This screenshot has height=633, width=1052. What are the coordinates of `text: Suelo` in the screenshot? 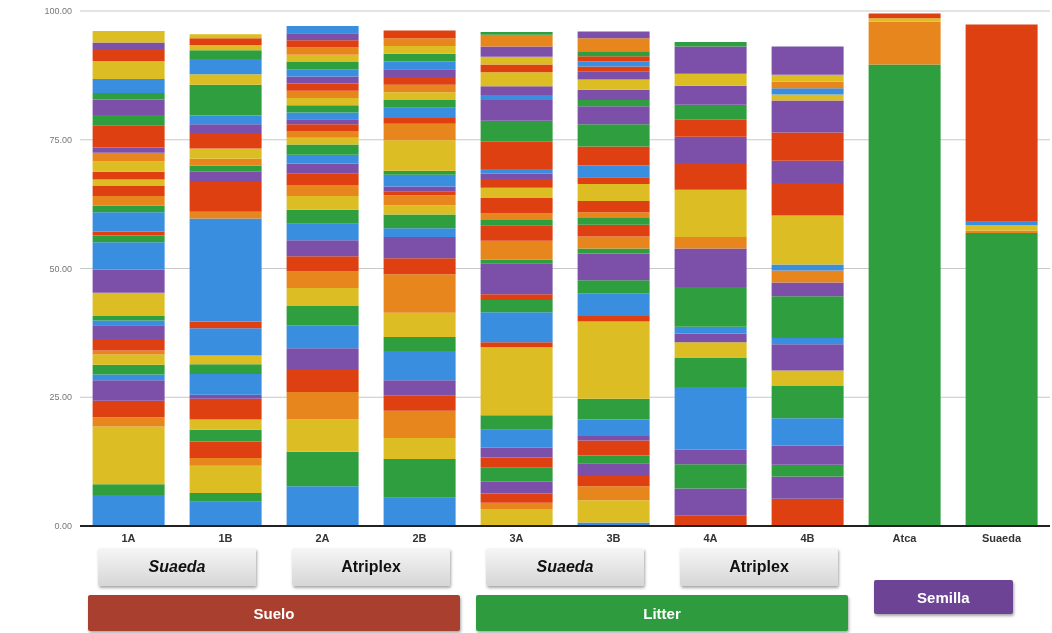 It's located at (274, 613).